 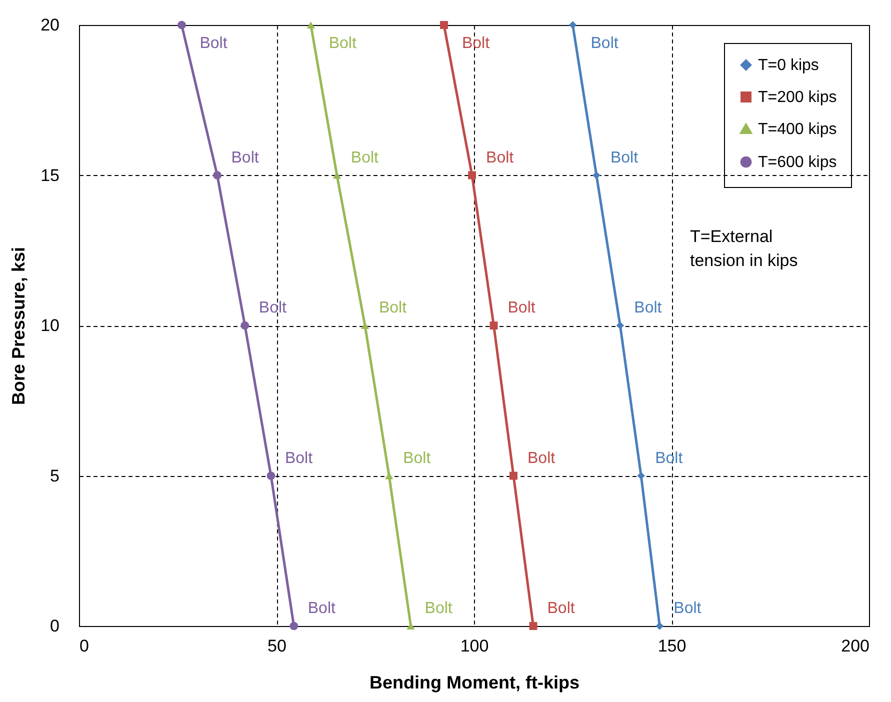 I want to click on annotation: T=External tension in kips, so click(x=744, y=249).